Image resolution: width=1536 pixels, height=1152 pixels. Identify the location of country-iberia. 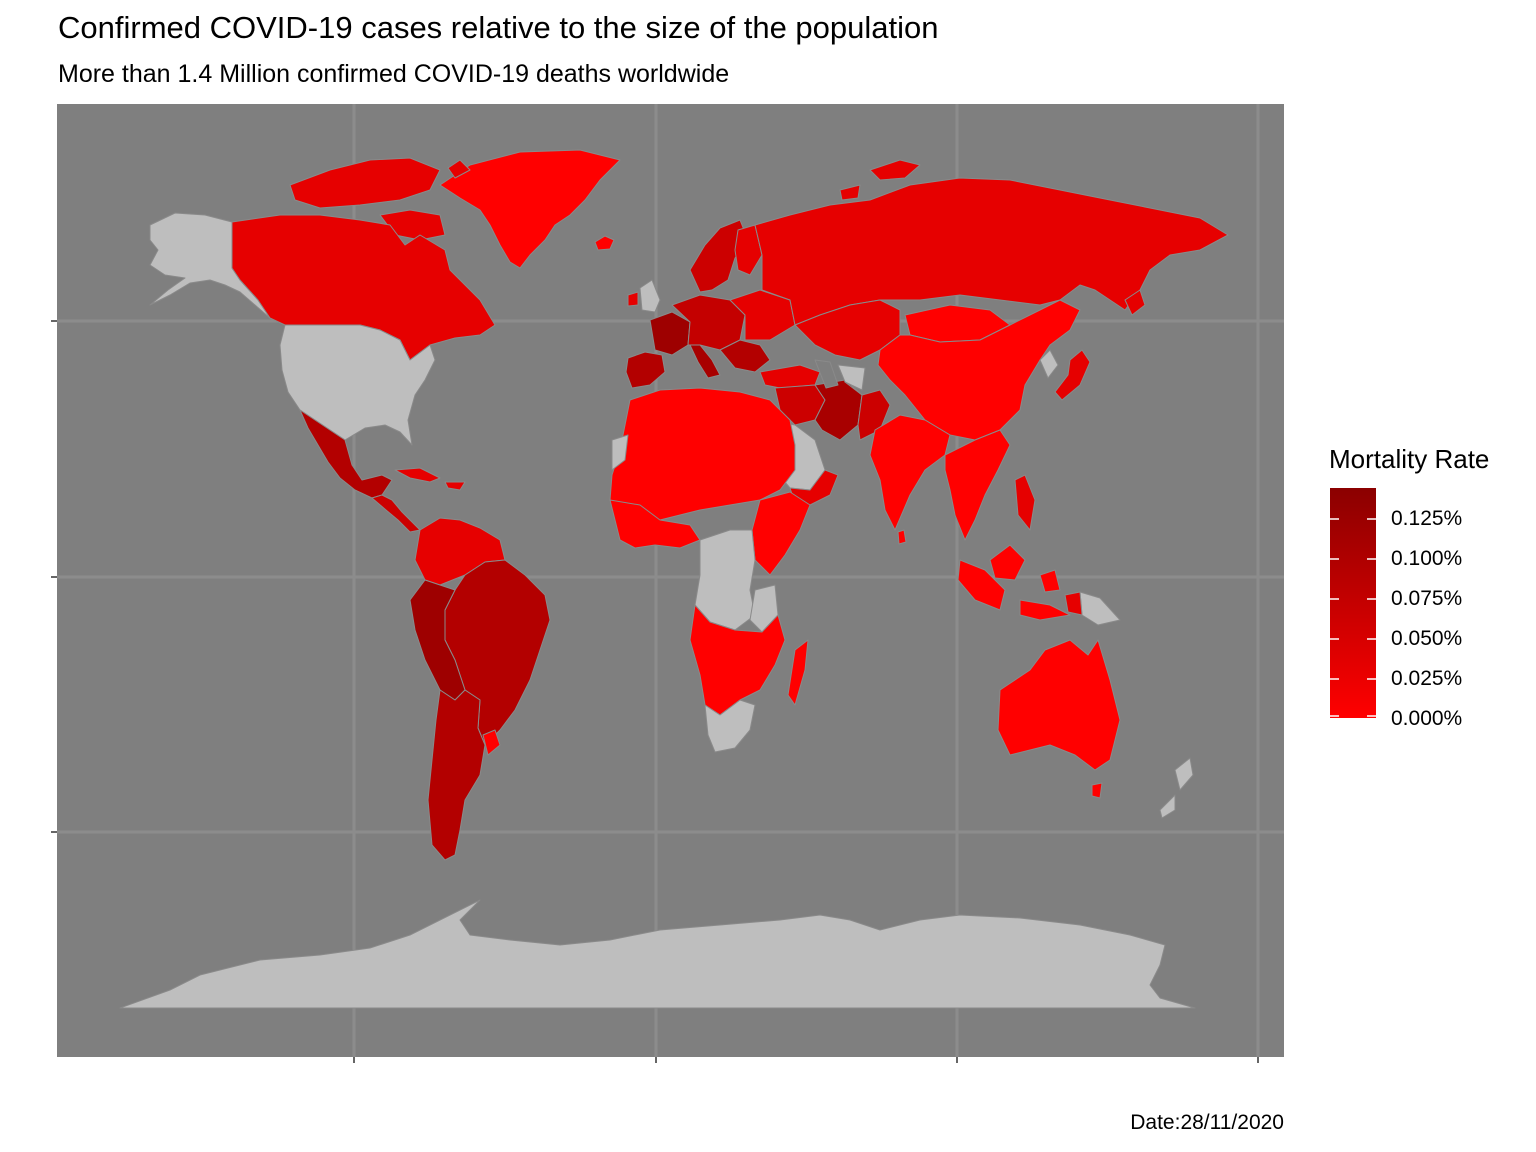
(645, 370).